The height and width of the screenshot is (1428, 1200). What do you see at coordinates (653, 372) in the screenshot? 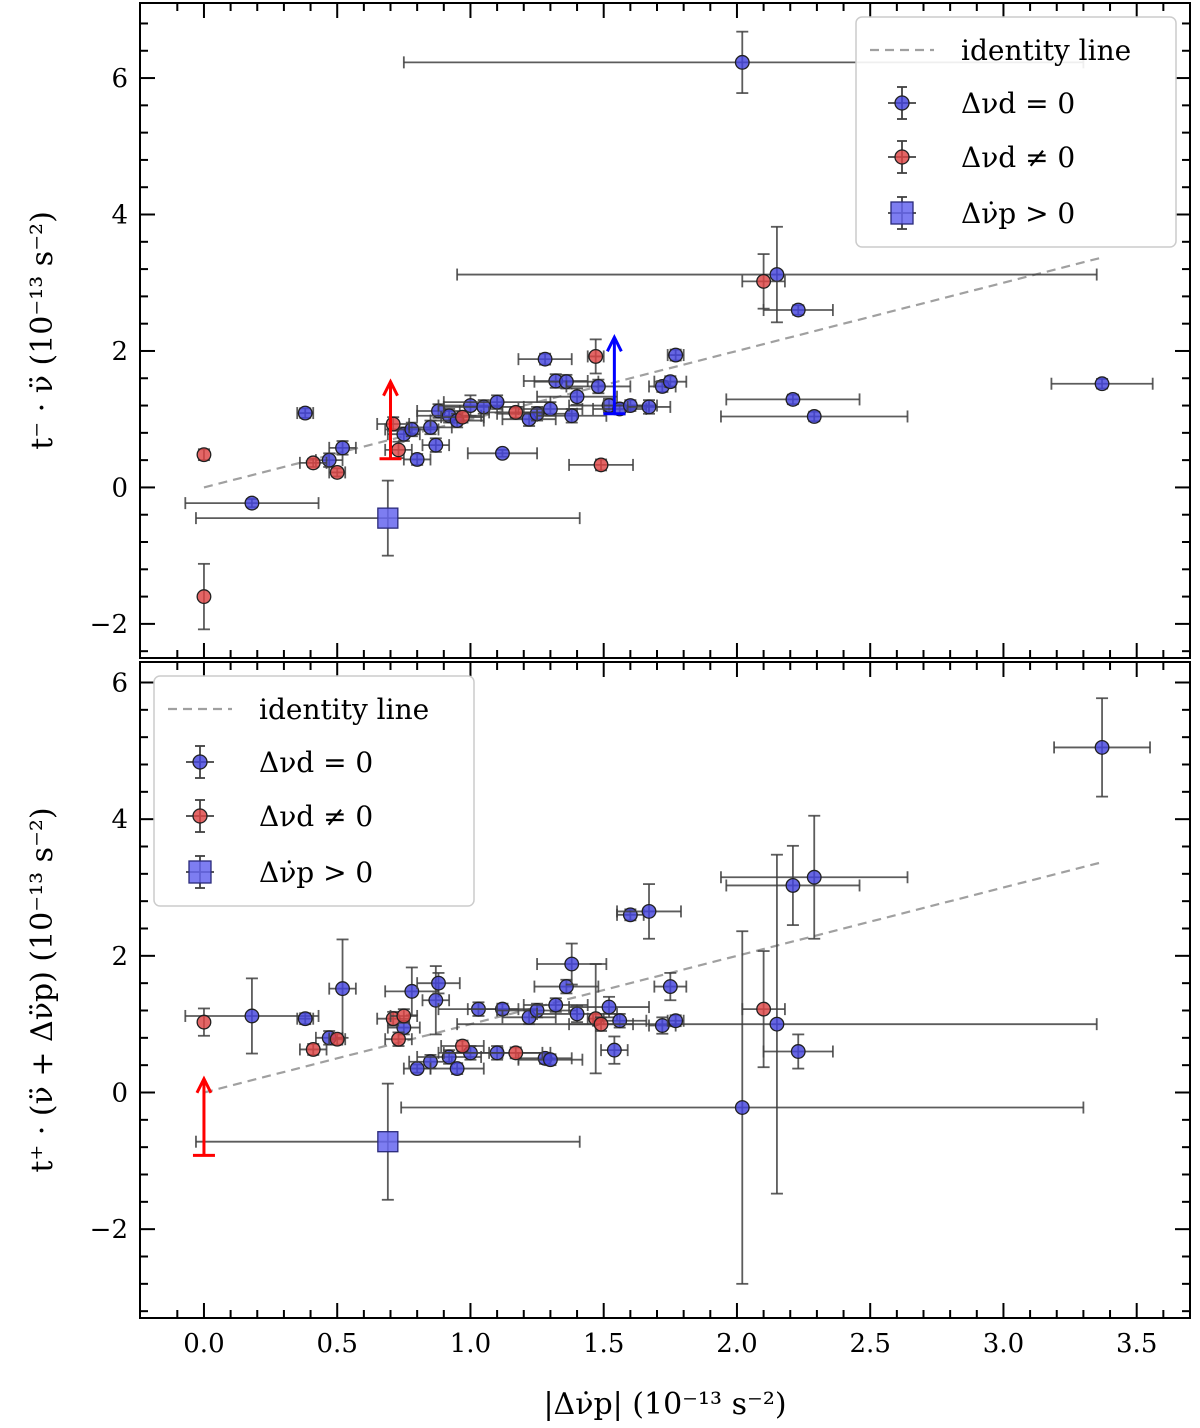
I see `identity-line` at bounding box center [653, 372].